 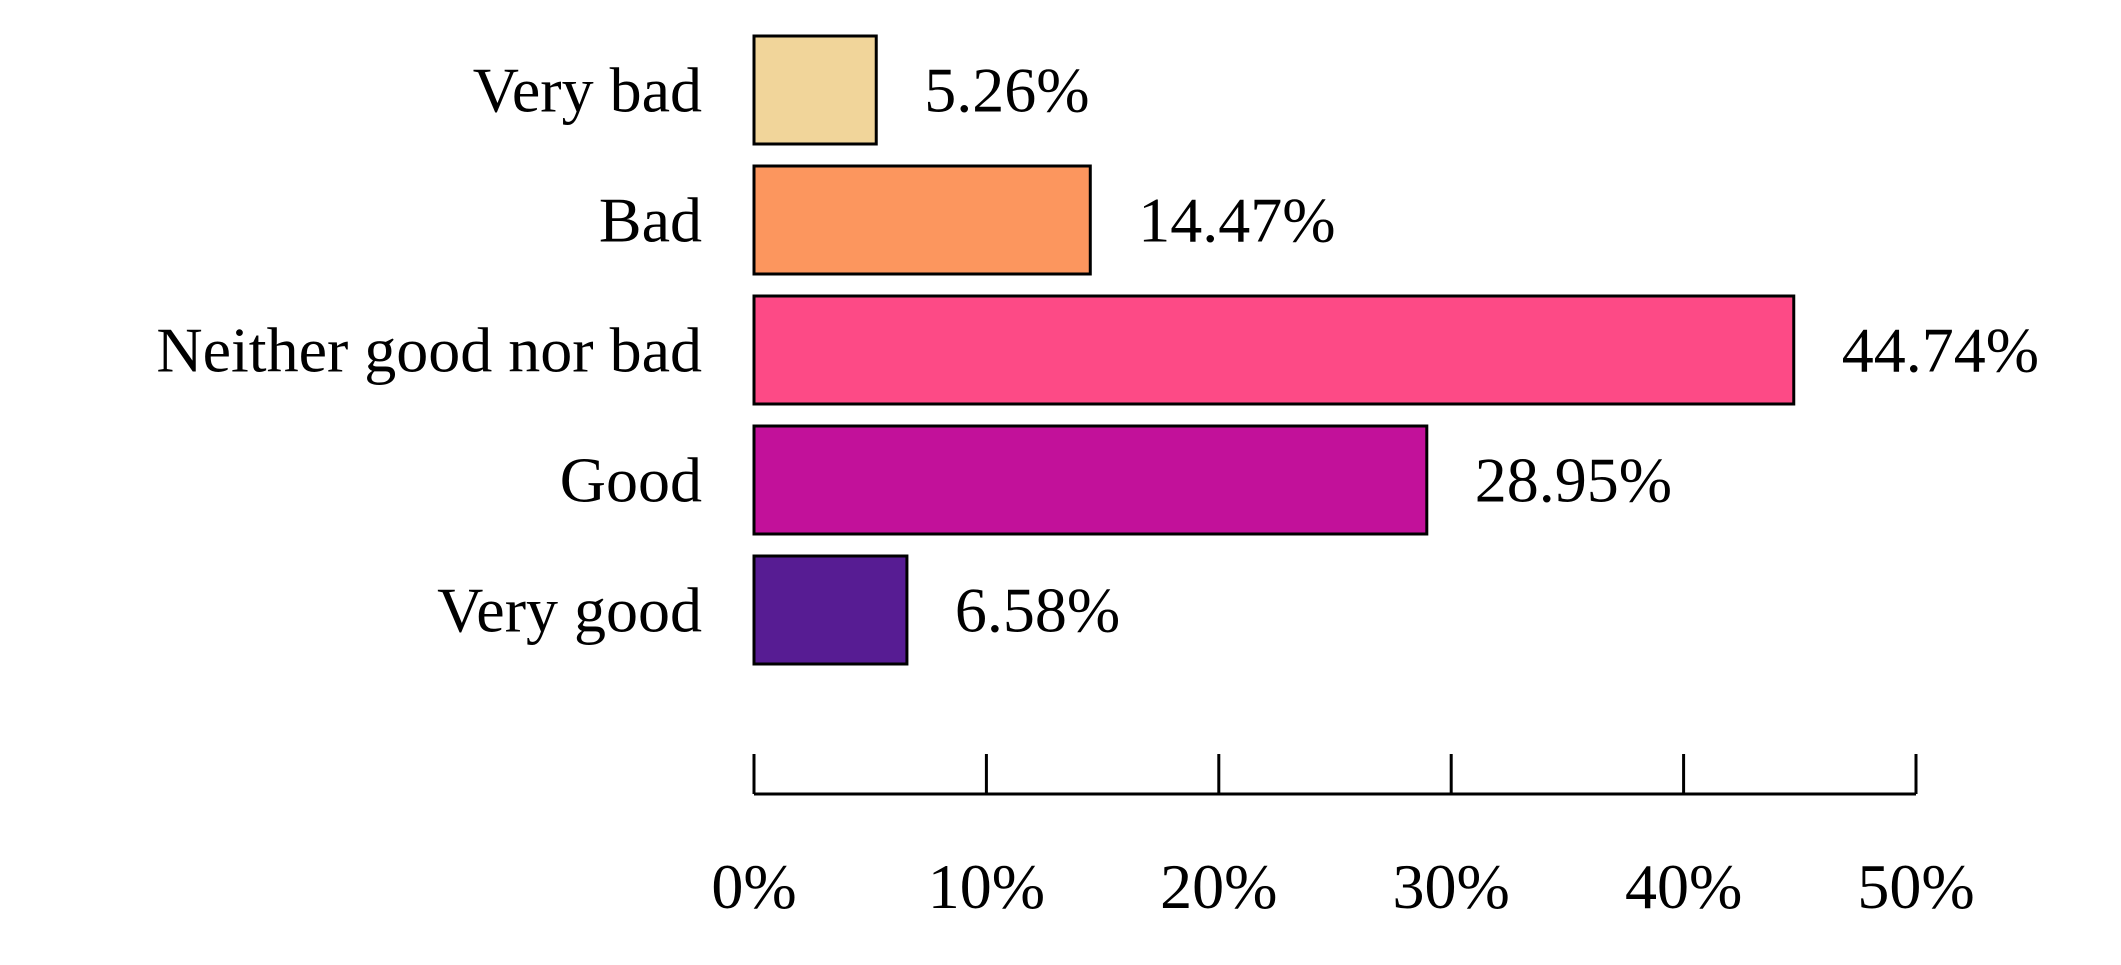 I want to click on value-label-very-good: 6.58%, so click(x=1037, y=610).